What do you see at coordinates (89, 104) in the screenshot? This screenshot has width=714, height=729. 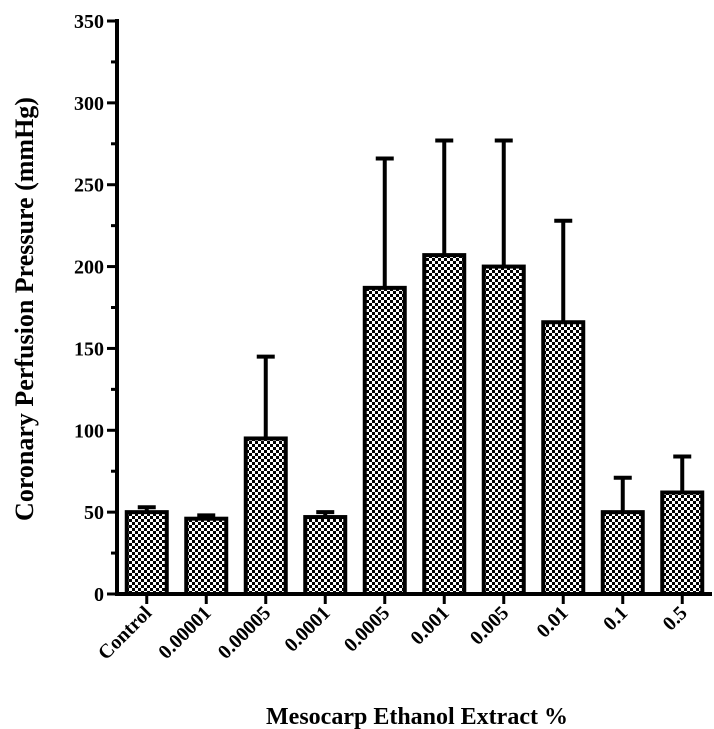 I see `y-tick-label: 300` at bounding box center [89, 104].